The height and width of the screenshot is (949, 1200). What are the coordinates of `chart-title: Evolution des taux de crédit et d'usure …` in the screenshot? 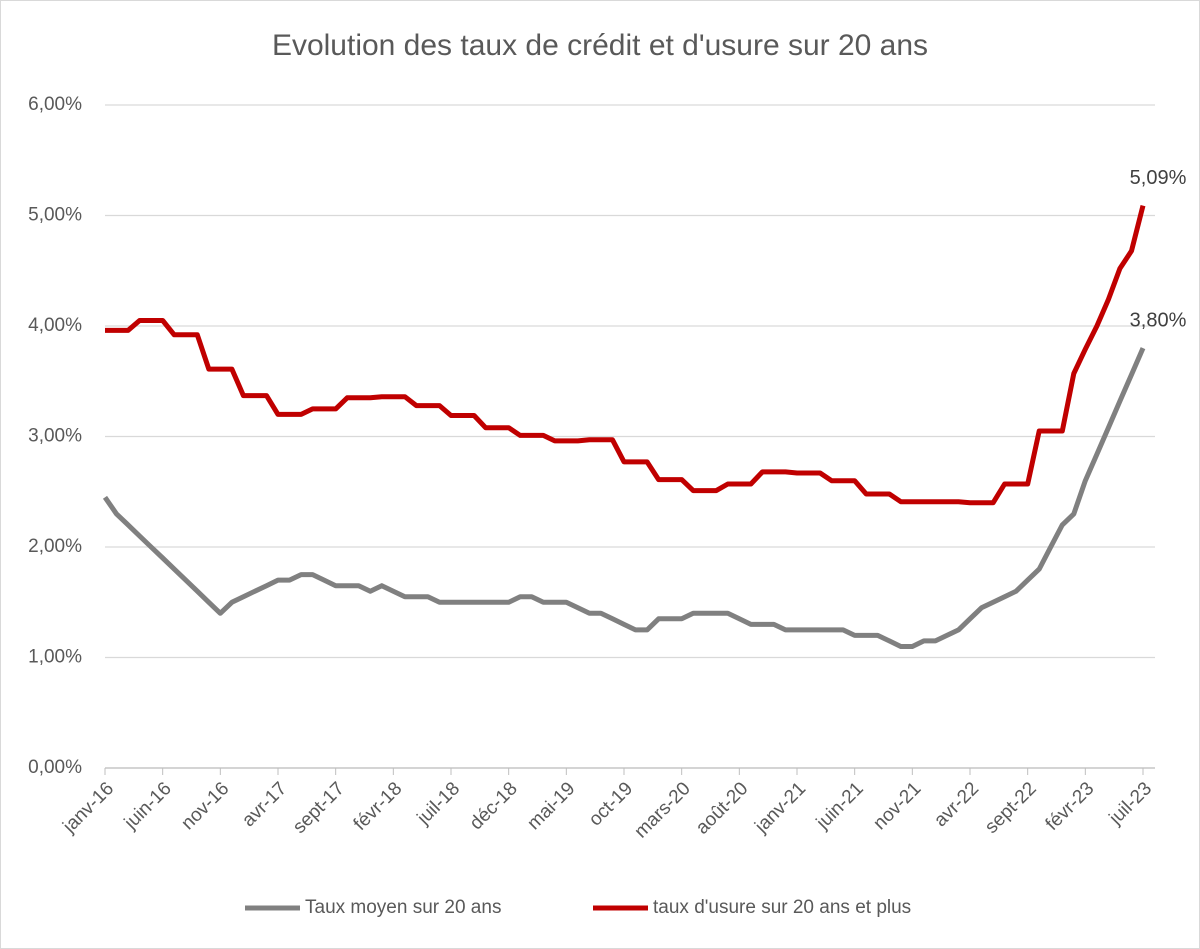 It's located at (600, 45).